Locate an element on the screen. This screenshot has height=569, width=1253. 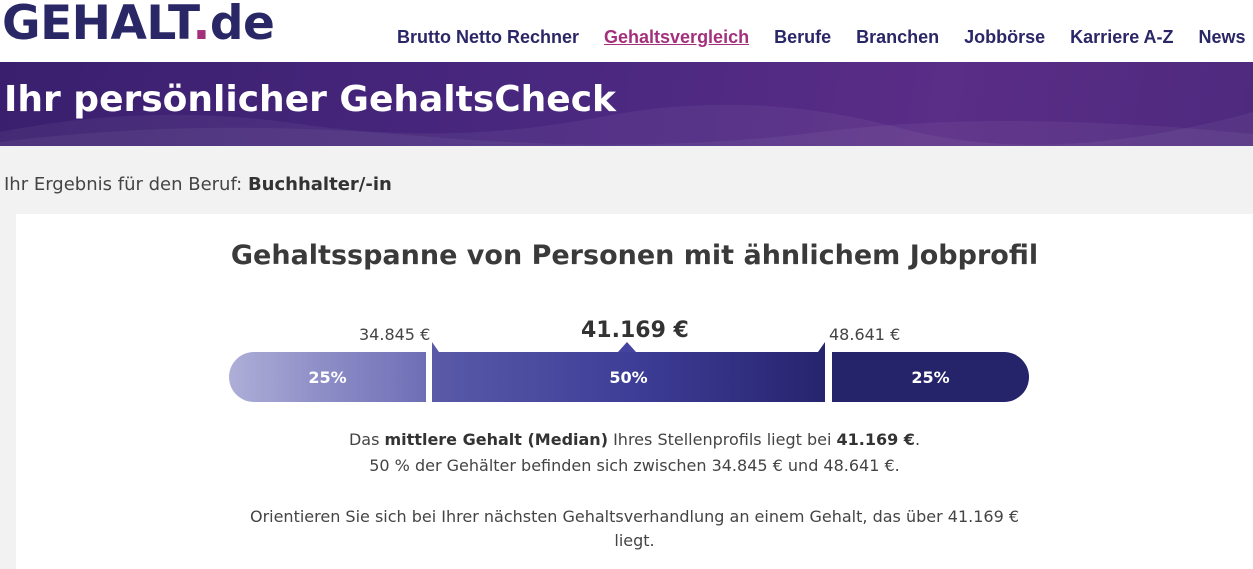
nav-brutto-netto-rechner: Brutto Netto Rechner is located at coordinates (488, 37).